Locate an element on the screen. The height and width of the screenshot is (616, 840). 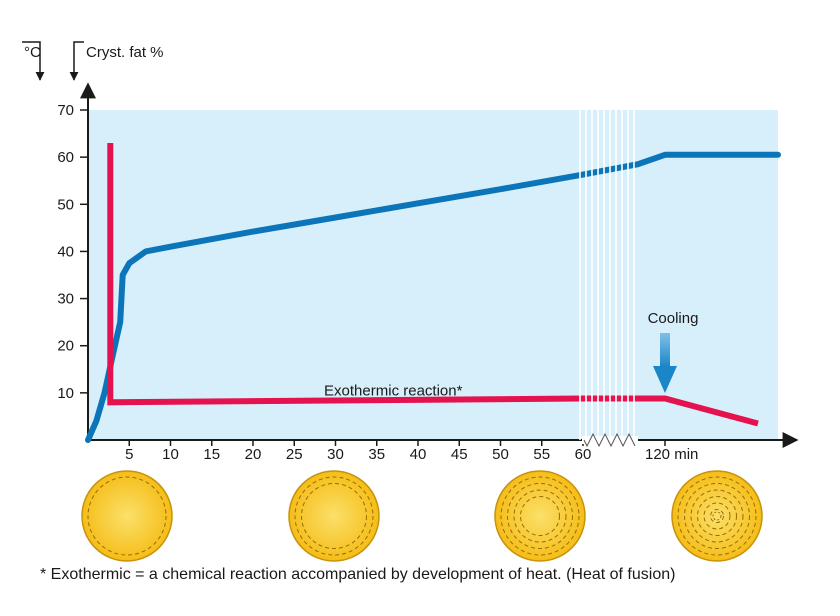
y-axis-ticks: 10 20 30 40 50 60 70 is located at coordinates (72, 252).